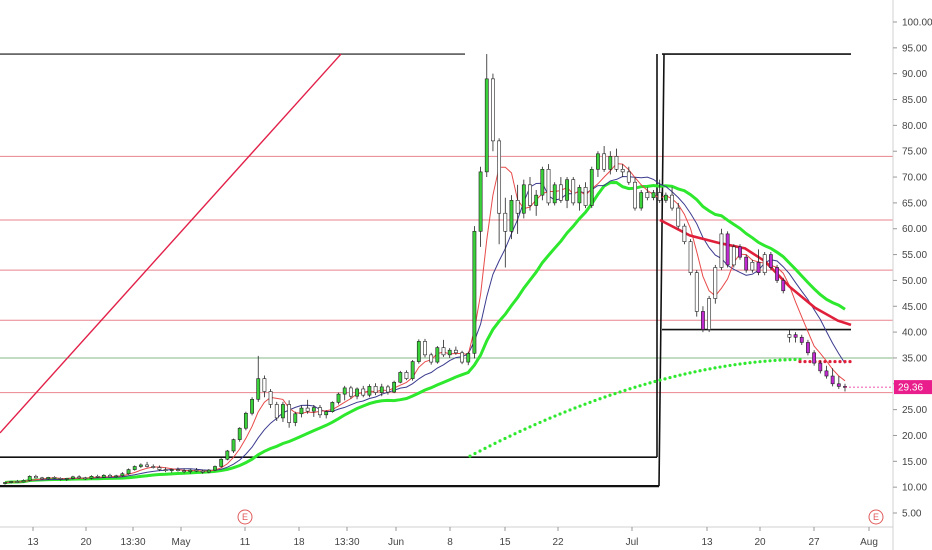 The height and width of the screenshot is (550, 932). I want to click on time-tick-label: 11, so click(245, 542).